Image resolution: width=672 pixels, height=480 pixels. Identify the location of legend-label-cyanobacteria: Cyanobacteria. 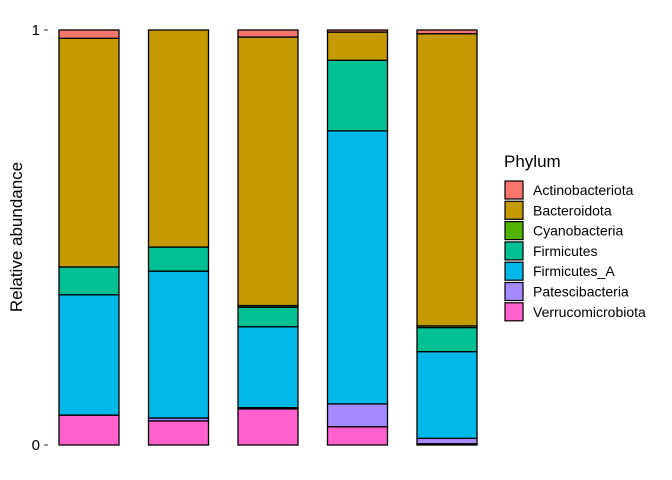
(578, 231).